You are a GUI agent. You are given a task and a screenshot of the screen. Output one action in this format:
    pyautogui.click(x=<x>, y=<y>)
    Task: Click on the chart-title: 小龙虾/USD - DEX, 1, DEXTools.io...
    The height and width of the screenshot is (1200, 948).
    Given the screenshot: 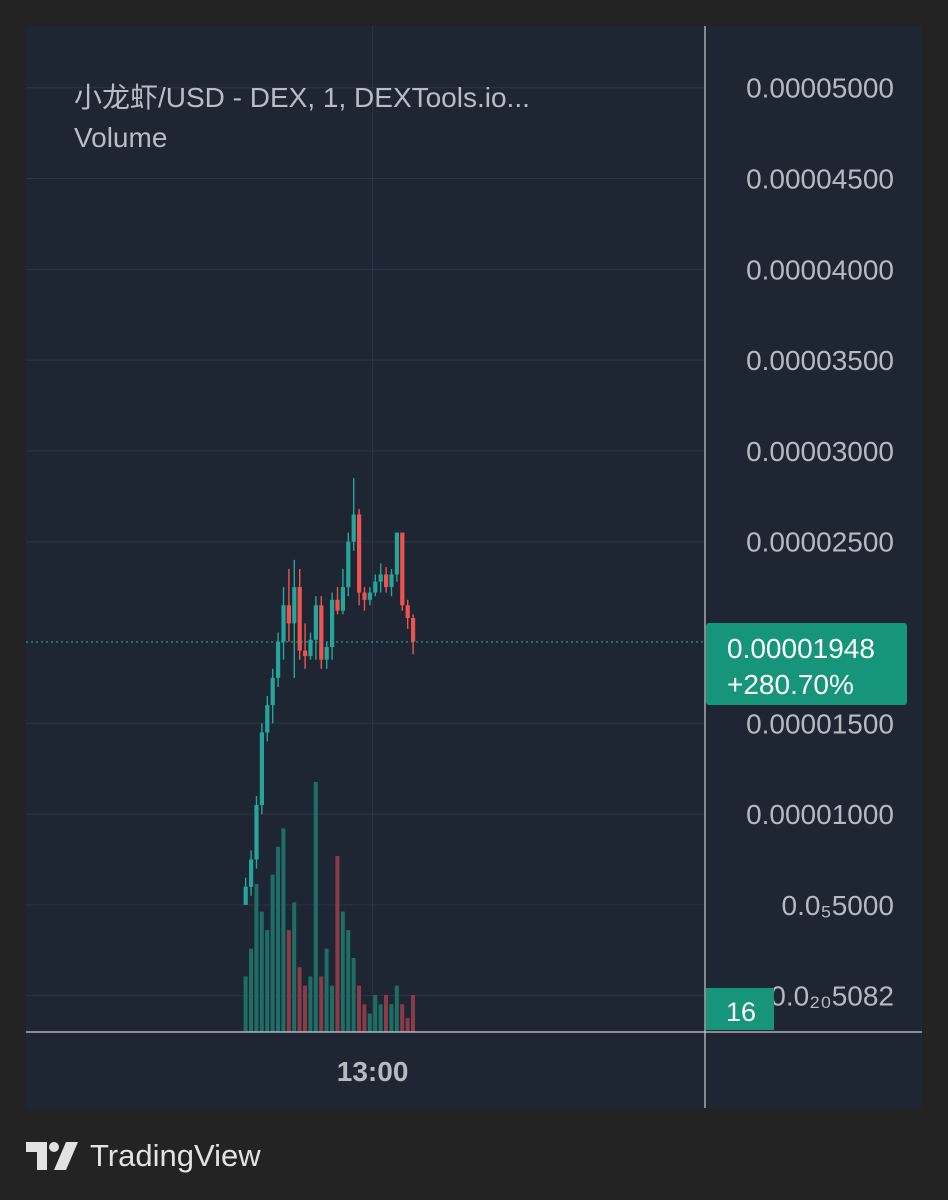 What is the action you would take?
    pyautogui.click(x=302, y=97)
    